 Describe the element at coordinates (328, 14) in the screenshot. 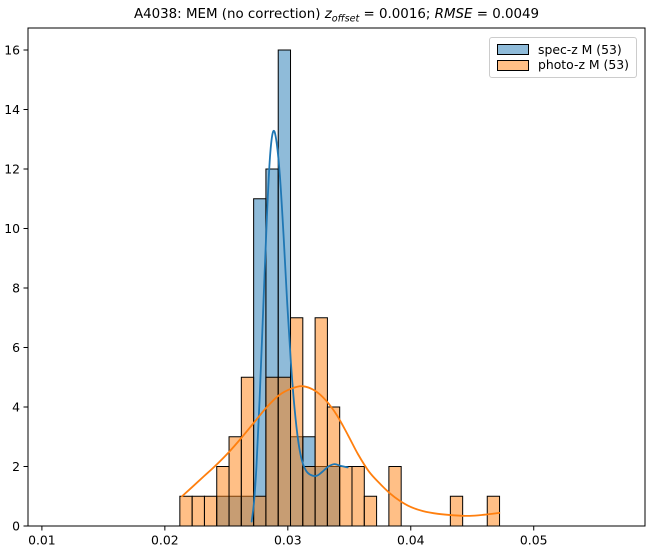

I see `title-part: z` at that location.